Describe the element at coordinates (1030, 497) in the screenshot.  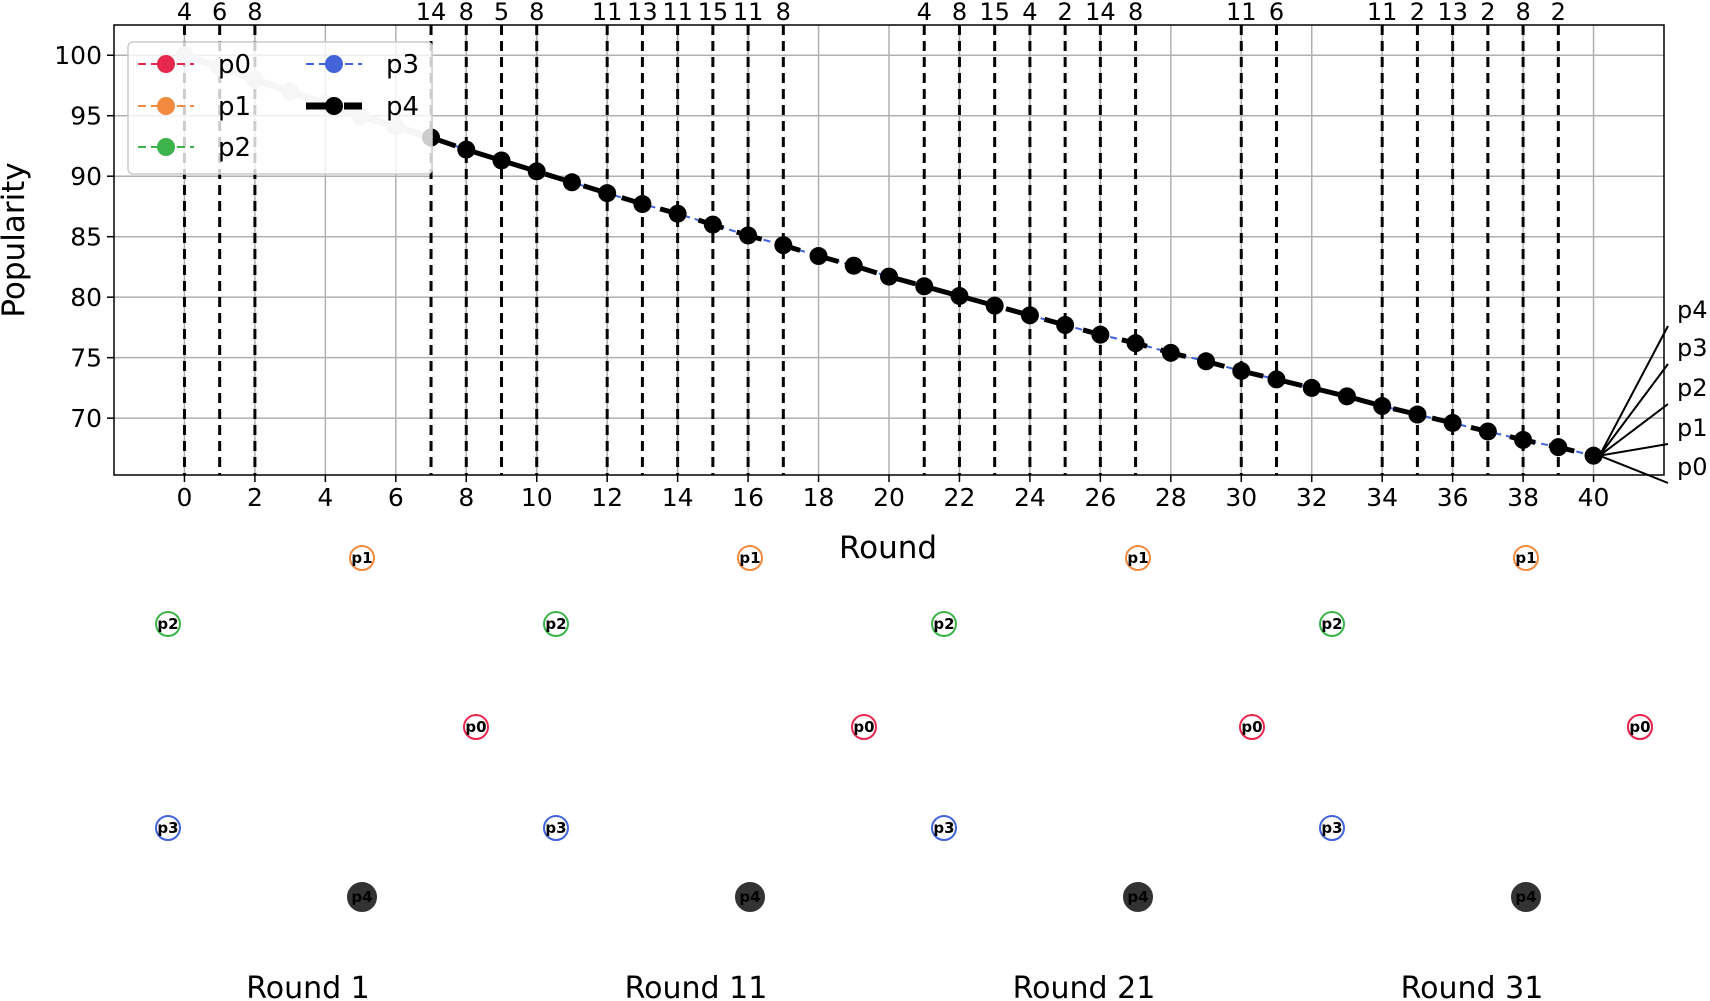
I see `x-tick-label: 24` at that location.